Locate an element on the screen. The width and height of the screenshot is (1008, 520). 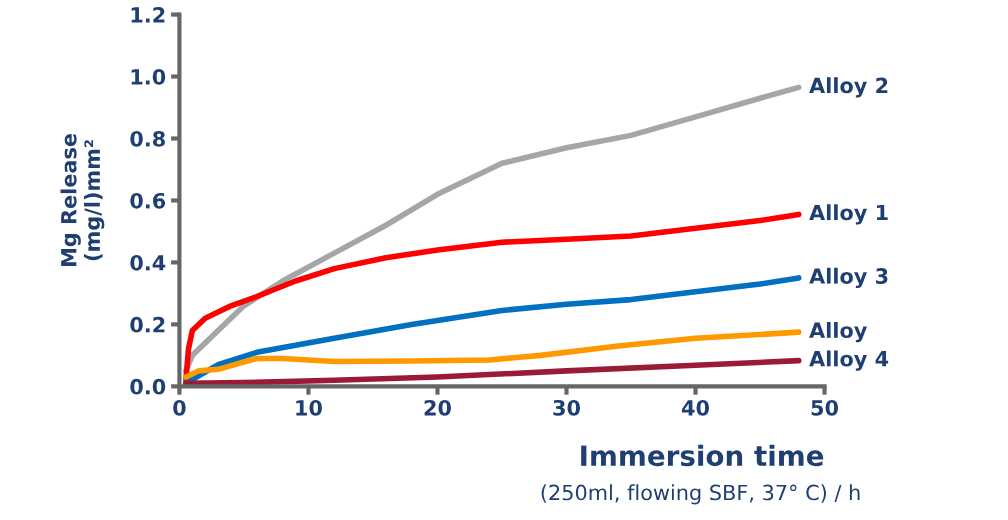
y-tick-label: 0.4 is located at coordinates (148, 262).